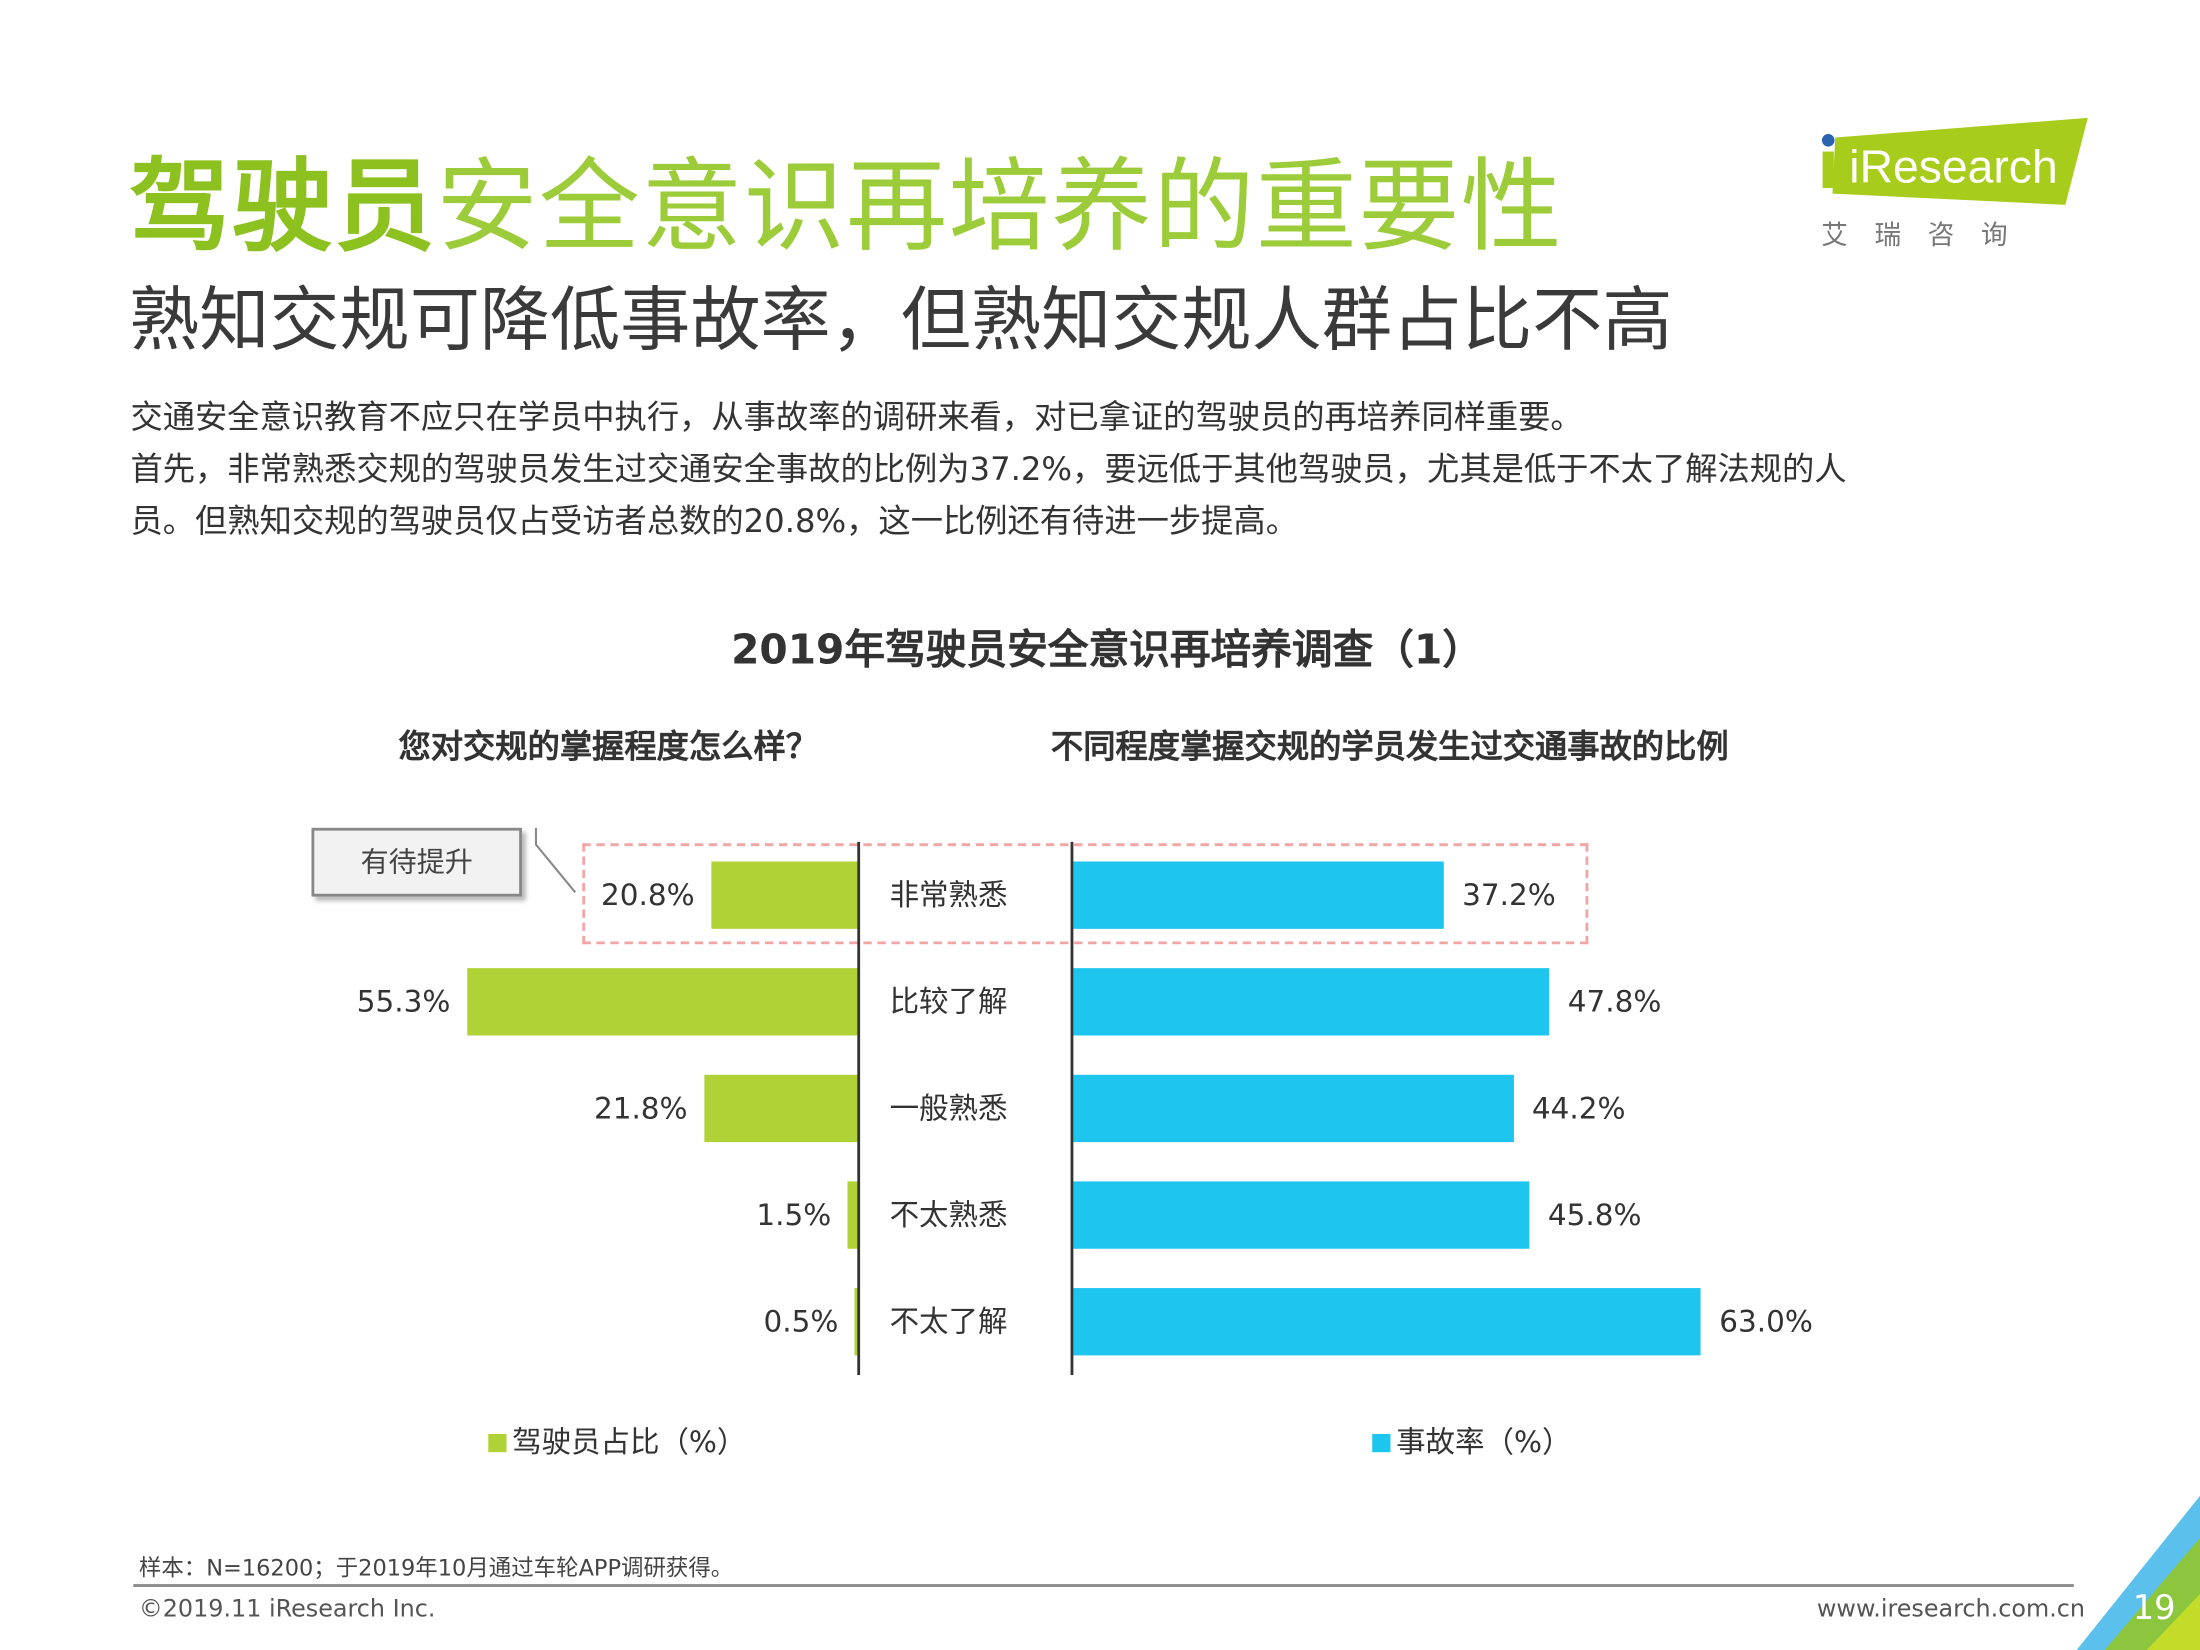 The width and height of the screenshot is (2200, 1650). I want to click on page-subtitle: 熟知交规可降低事故率，但熟知交规人群占比不高, so click(901, 320).